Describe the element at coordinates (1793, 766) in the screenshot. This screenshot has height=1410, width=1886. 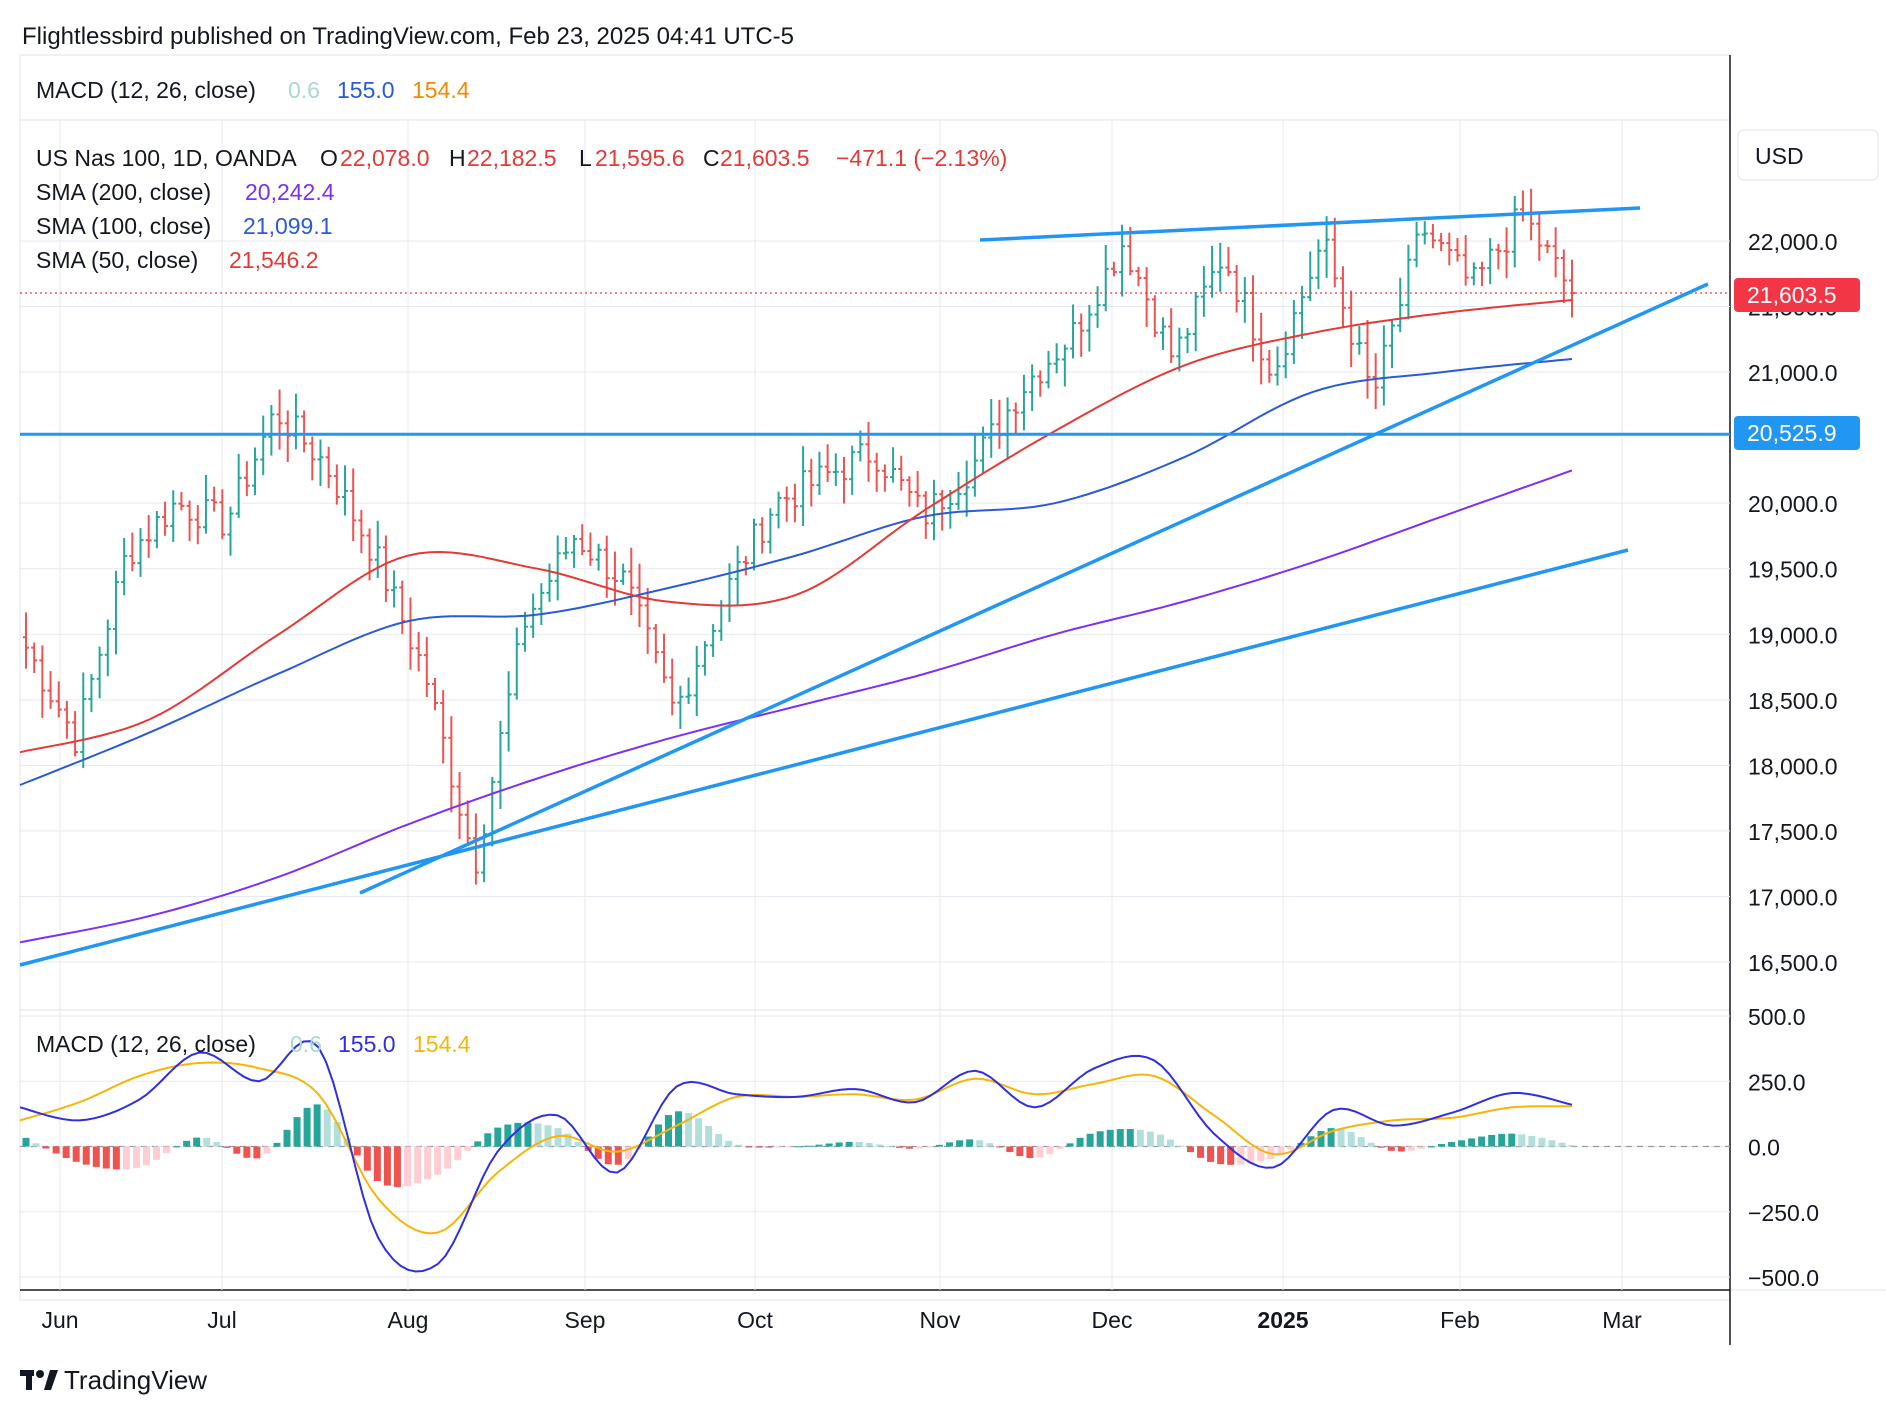
I see `price-tick-label: 18,000.0` at that location.